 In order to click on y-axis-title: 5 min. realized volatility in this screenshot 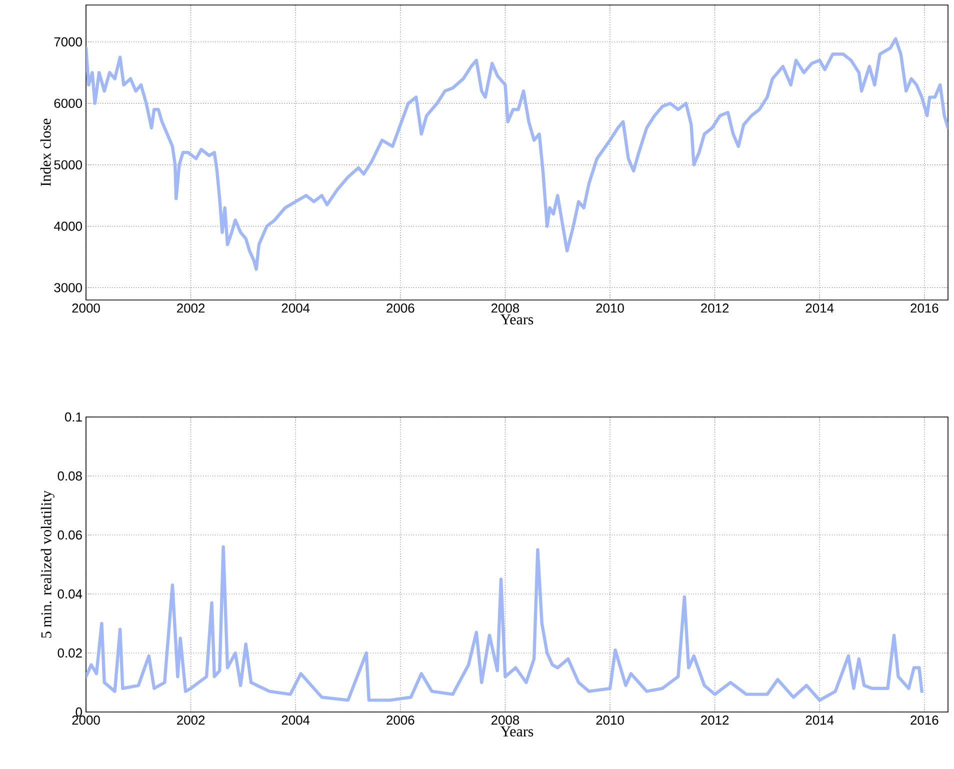, I will do `click(47, 564)`.